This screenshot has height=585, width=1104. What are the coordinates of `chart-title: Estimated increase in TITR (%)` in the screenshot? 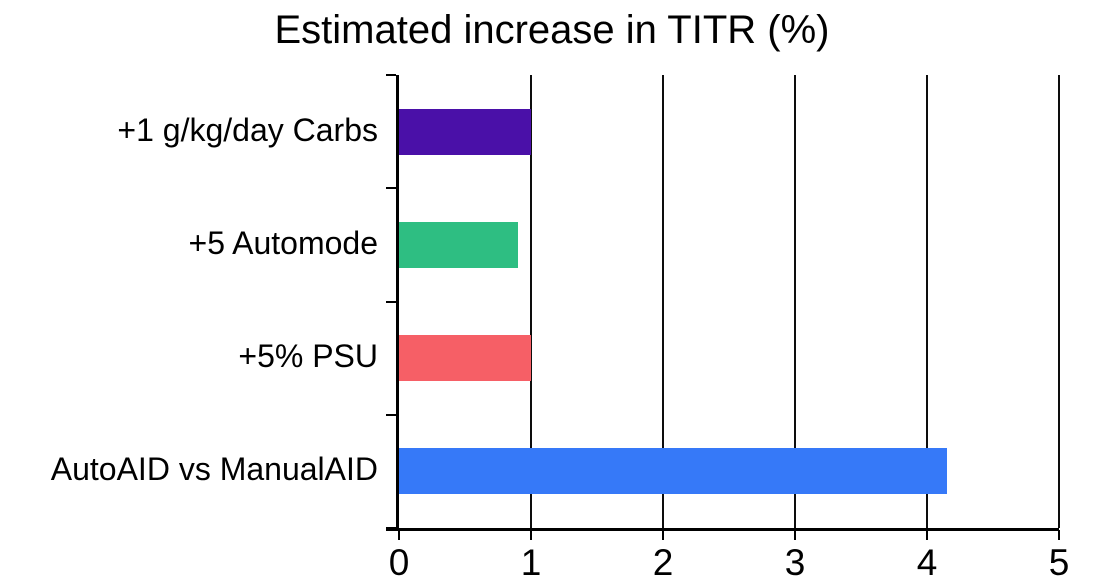 It's located at (552, 30).